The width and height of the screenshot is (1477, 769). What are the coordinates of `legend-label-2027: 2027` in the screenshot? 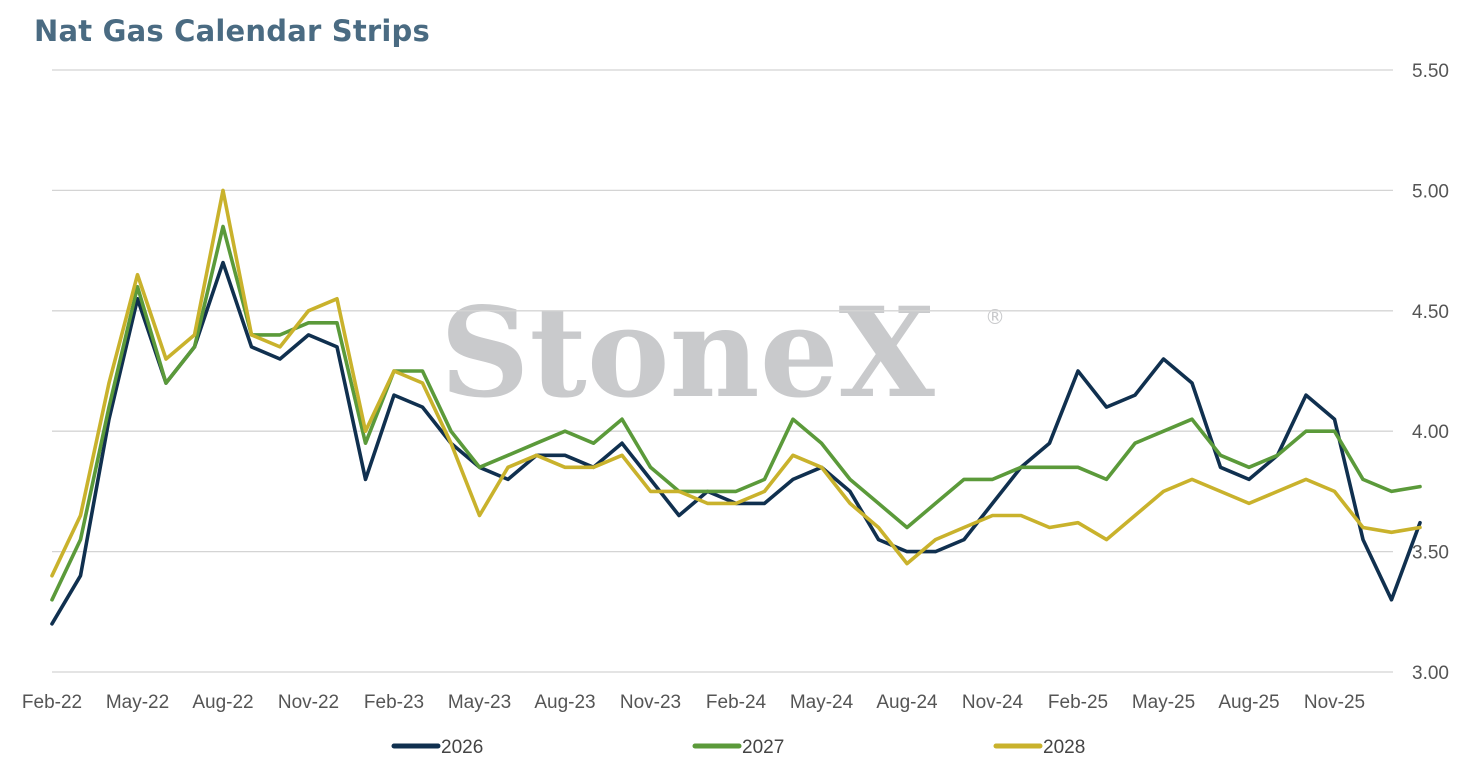 It's located at (763, 747).